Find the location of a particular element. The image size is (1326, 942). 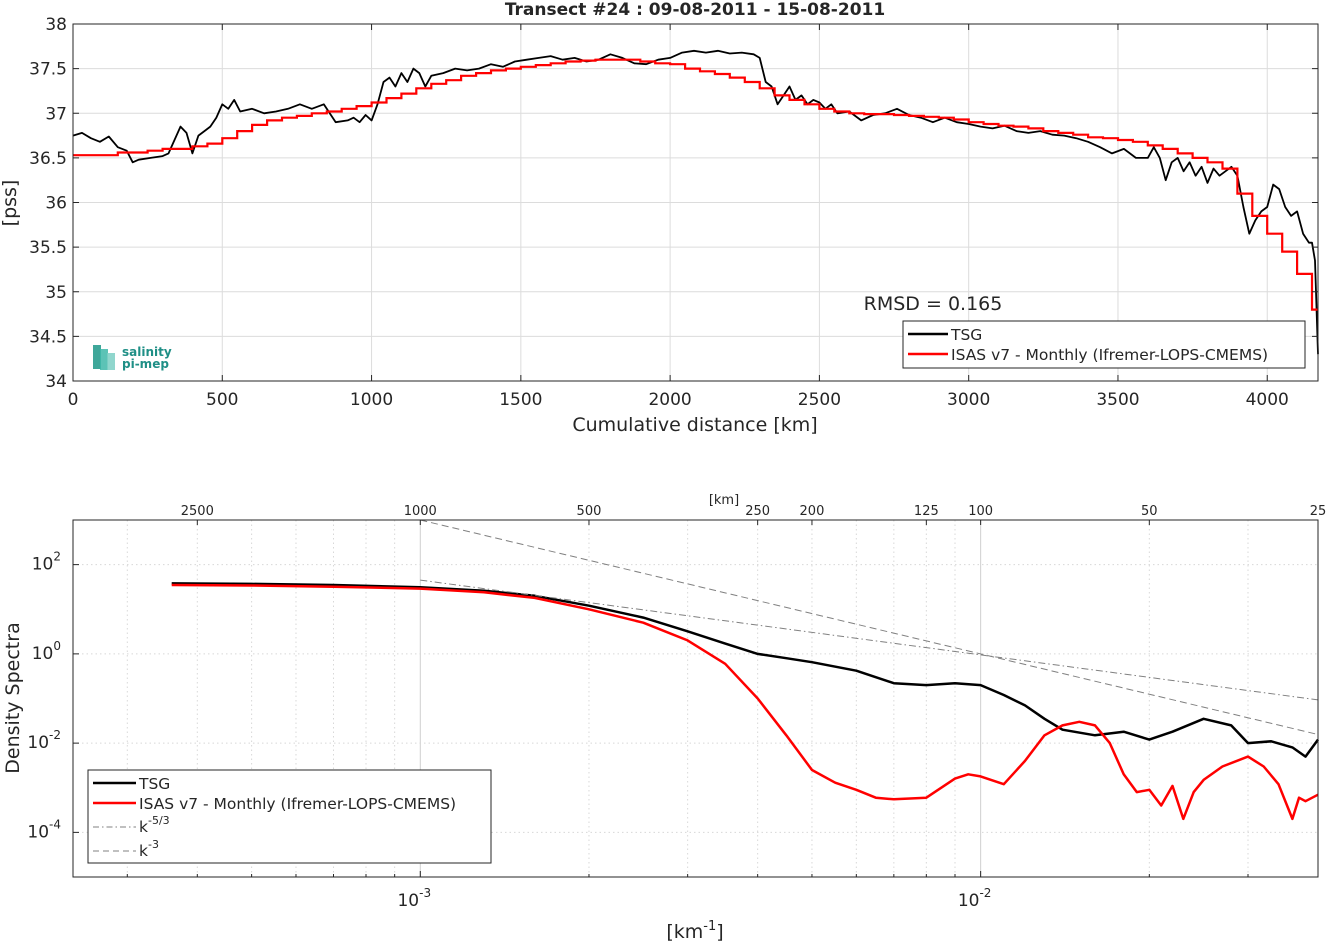

top-km-tick-label: 125 is located at coordinates (926, 511).